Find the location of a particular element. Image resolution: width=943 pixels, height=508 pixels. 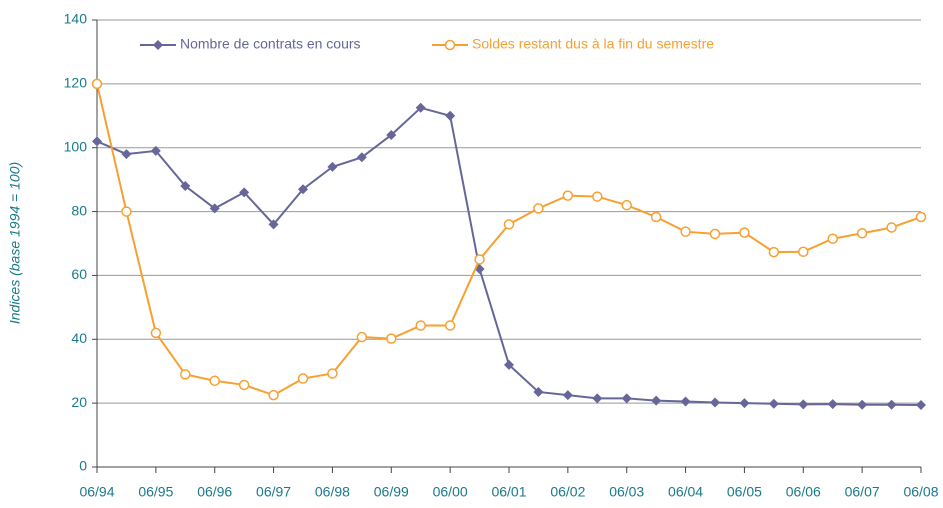

legend-label: Soldes restant dus à la fin du semestre is located at coordinates (593, 44).